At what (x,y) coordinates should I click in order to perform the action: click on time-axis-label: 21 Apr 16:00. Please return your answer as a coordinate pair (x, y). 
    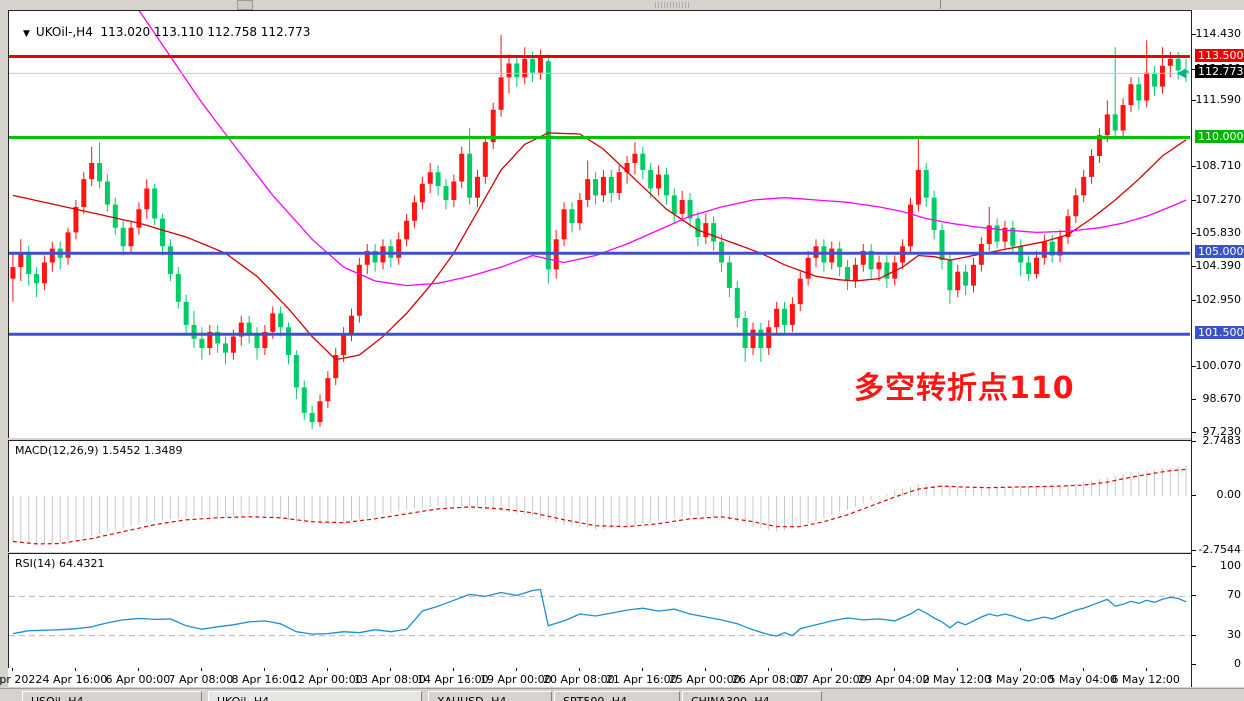
    Looking at the image, I should click on (641, 679).